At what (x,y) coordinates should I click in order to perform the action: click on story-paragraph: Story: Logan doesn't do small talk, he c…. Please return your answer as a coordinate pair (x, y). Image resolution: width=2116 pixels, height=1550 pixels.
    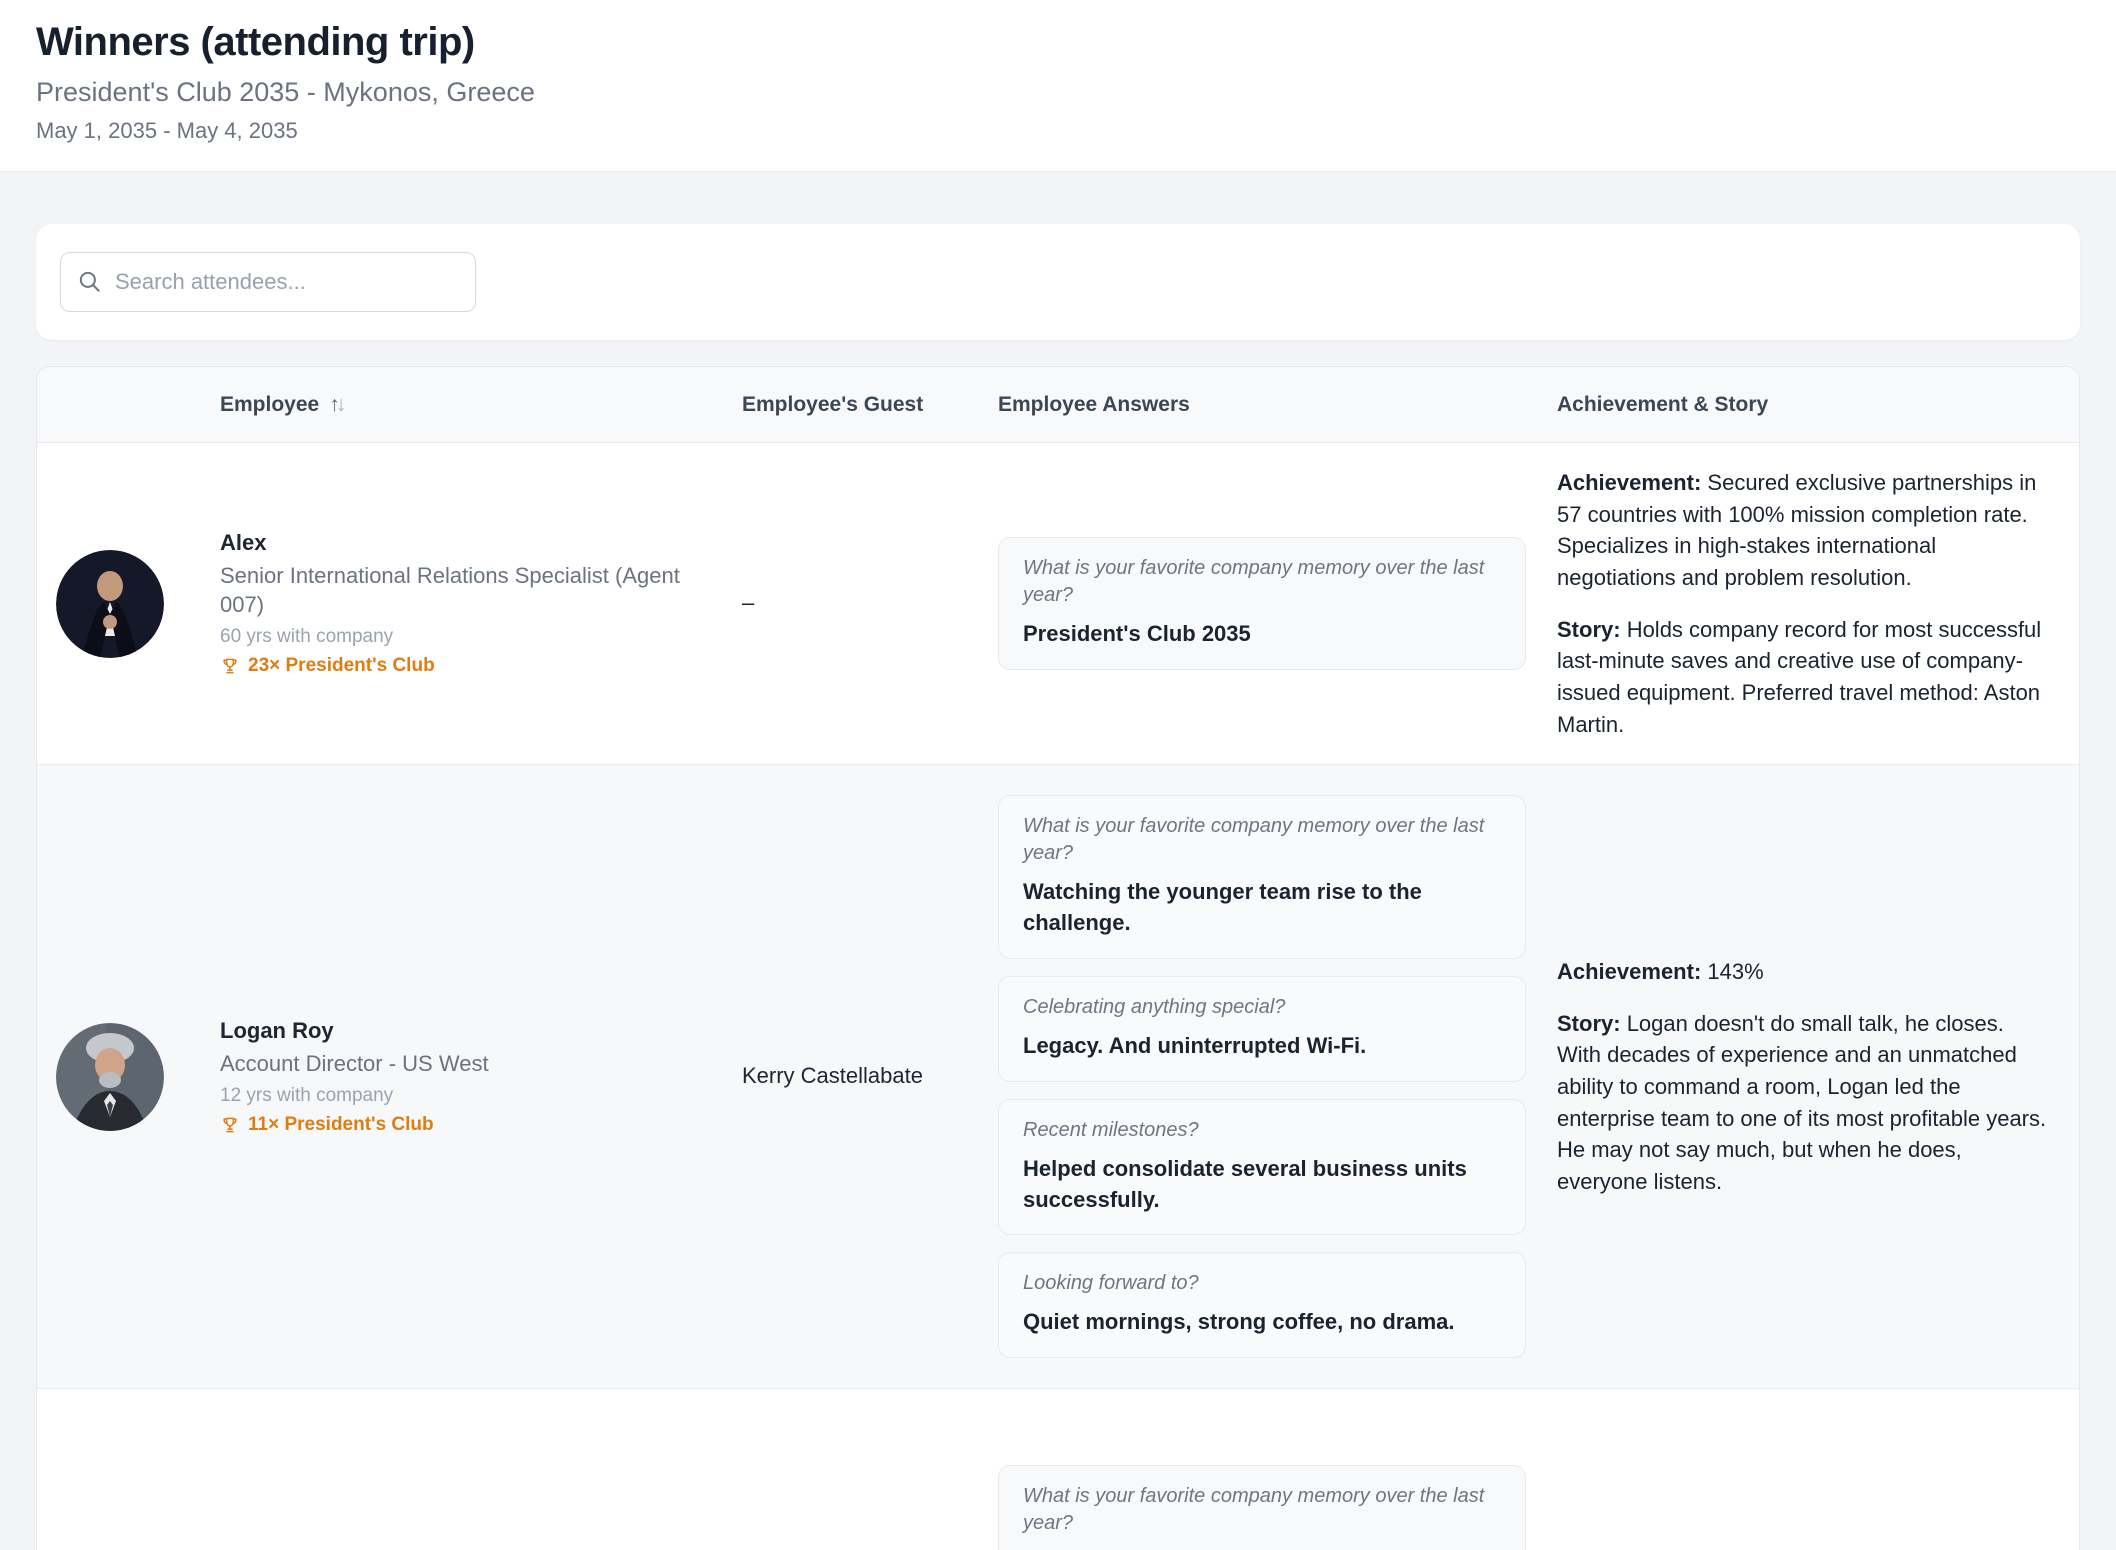
    Looking at the image, I should click on (1802, 1102).